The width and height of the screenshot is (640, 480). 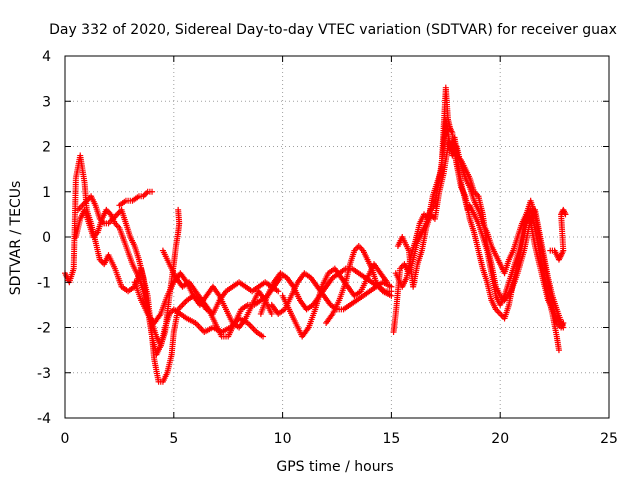 I want to click on y-tick-label: 0, so click(x=46, y=238).